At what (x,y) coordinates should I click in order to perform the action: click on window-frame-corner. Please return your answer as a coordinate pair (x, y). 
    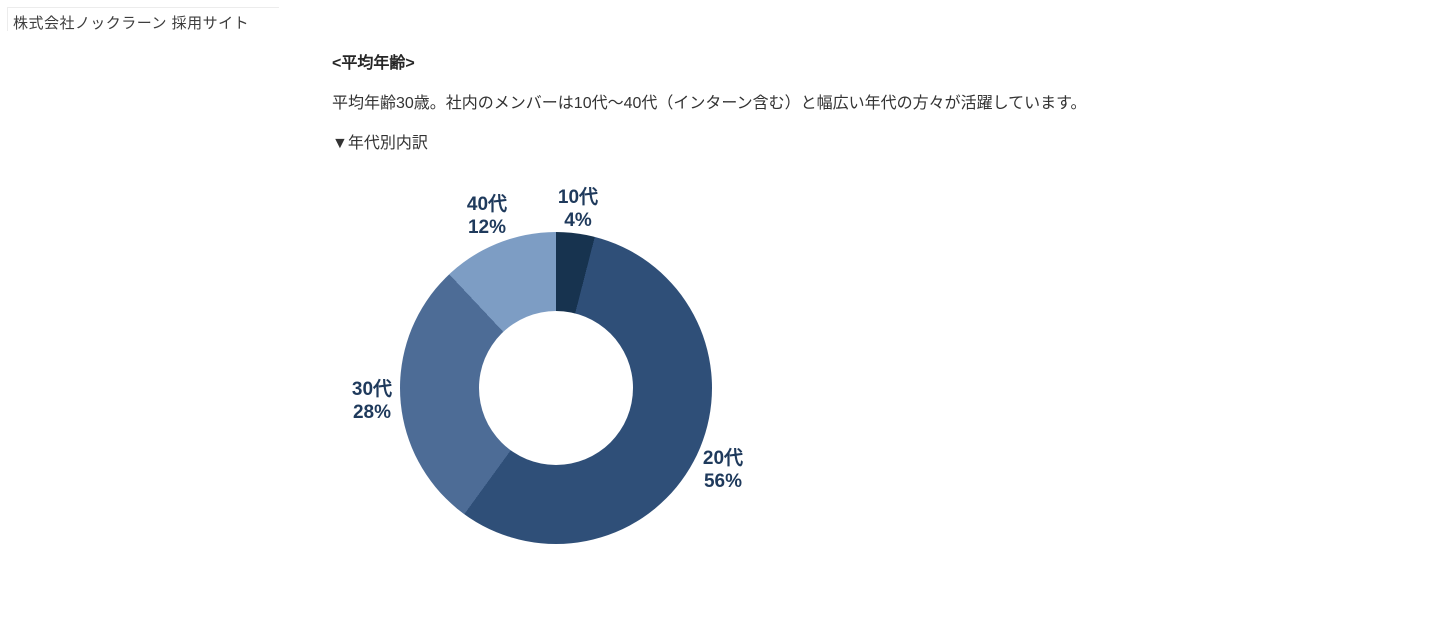
    Looking at the image, I should click on (143, 19).